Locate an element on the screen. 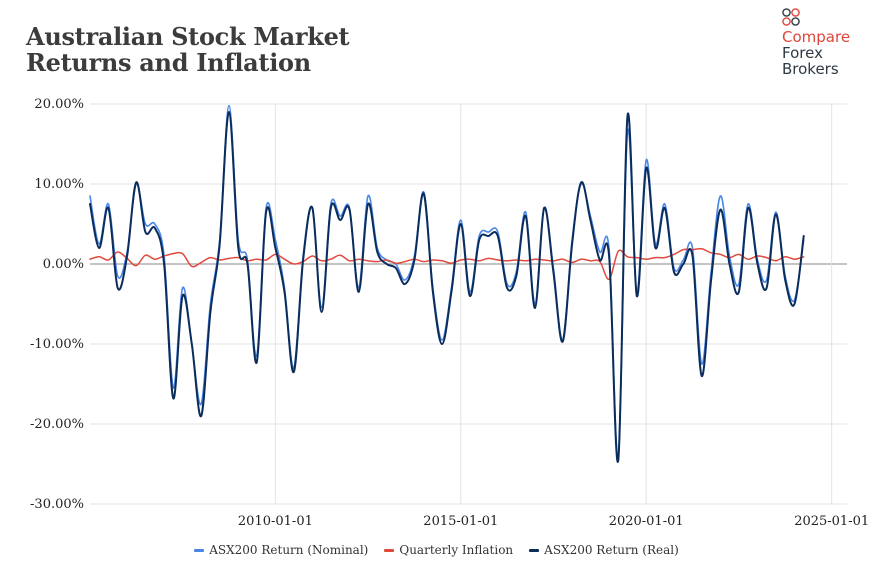 The image size is (873, 587). y-tick-label: 20.00% is located at coordinates (59, 104).